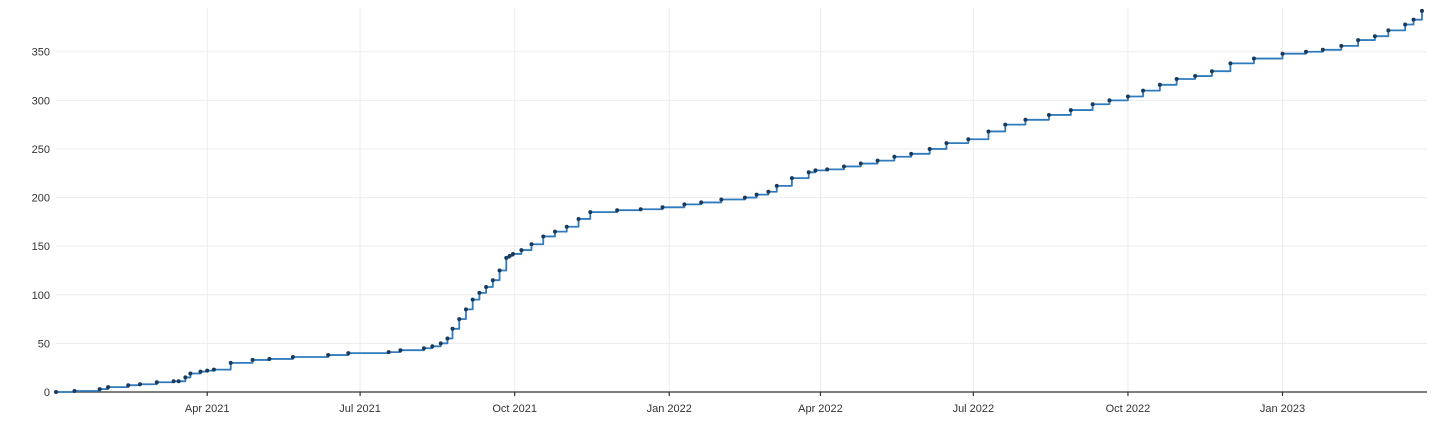 The width and height of the screenshot is (1441, 432). What do you see at coordinates (514, 409) in the screenshot?
I see `x-tick-label: Oct 2021` at bounding box center [514, 409].